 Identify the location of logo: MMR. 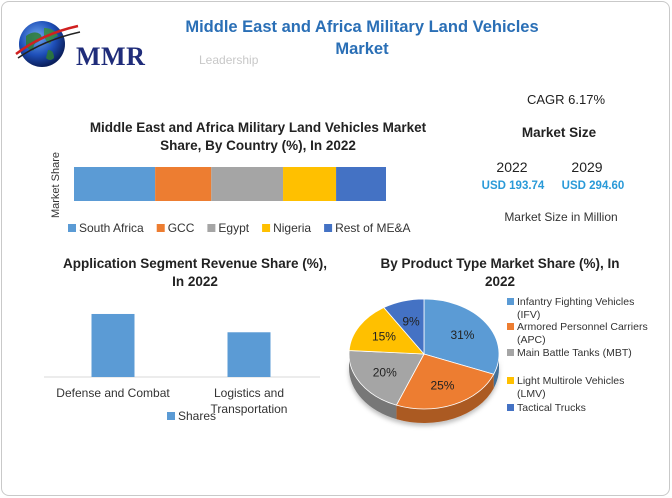
(79, 44).